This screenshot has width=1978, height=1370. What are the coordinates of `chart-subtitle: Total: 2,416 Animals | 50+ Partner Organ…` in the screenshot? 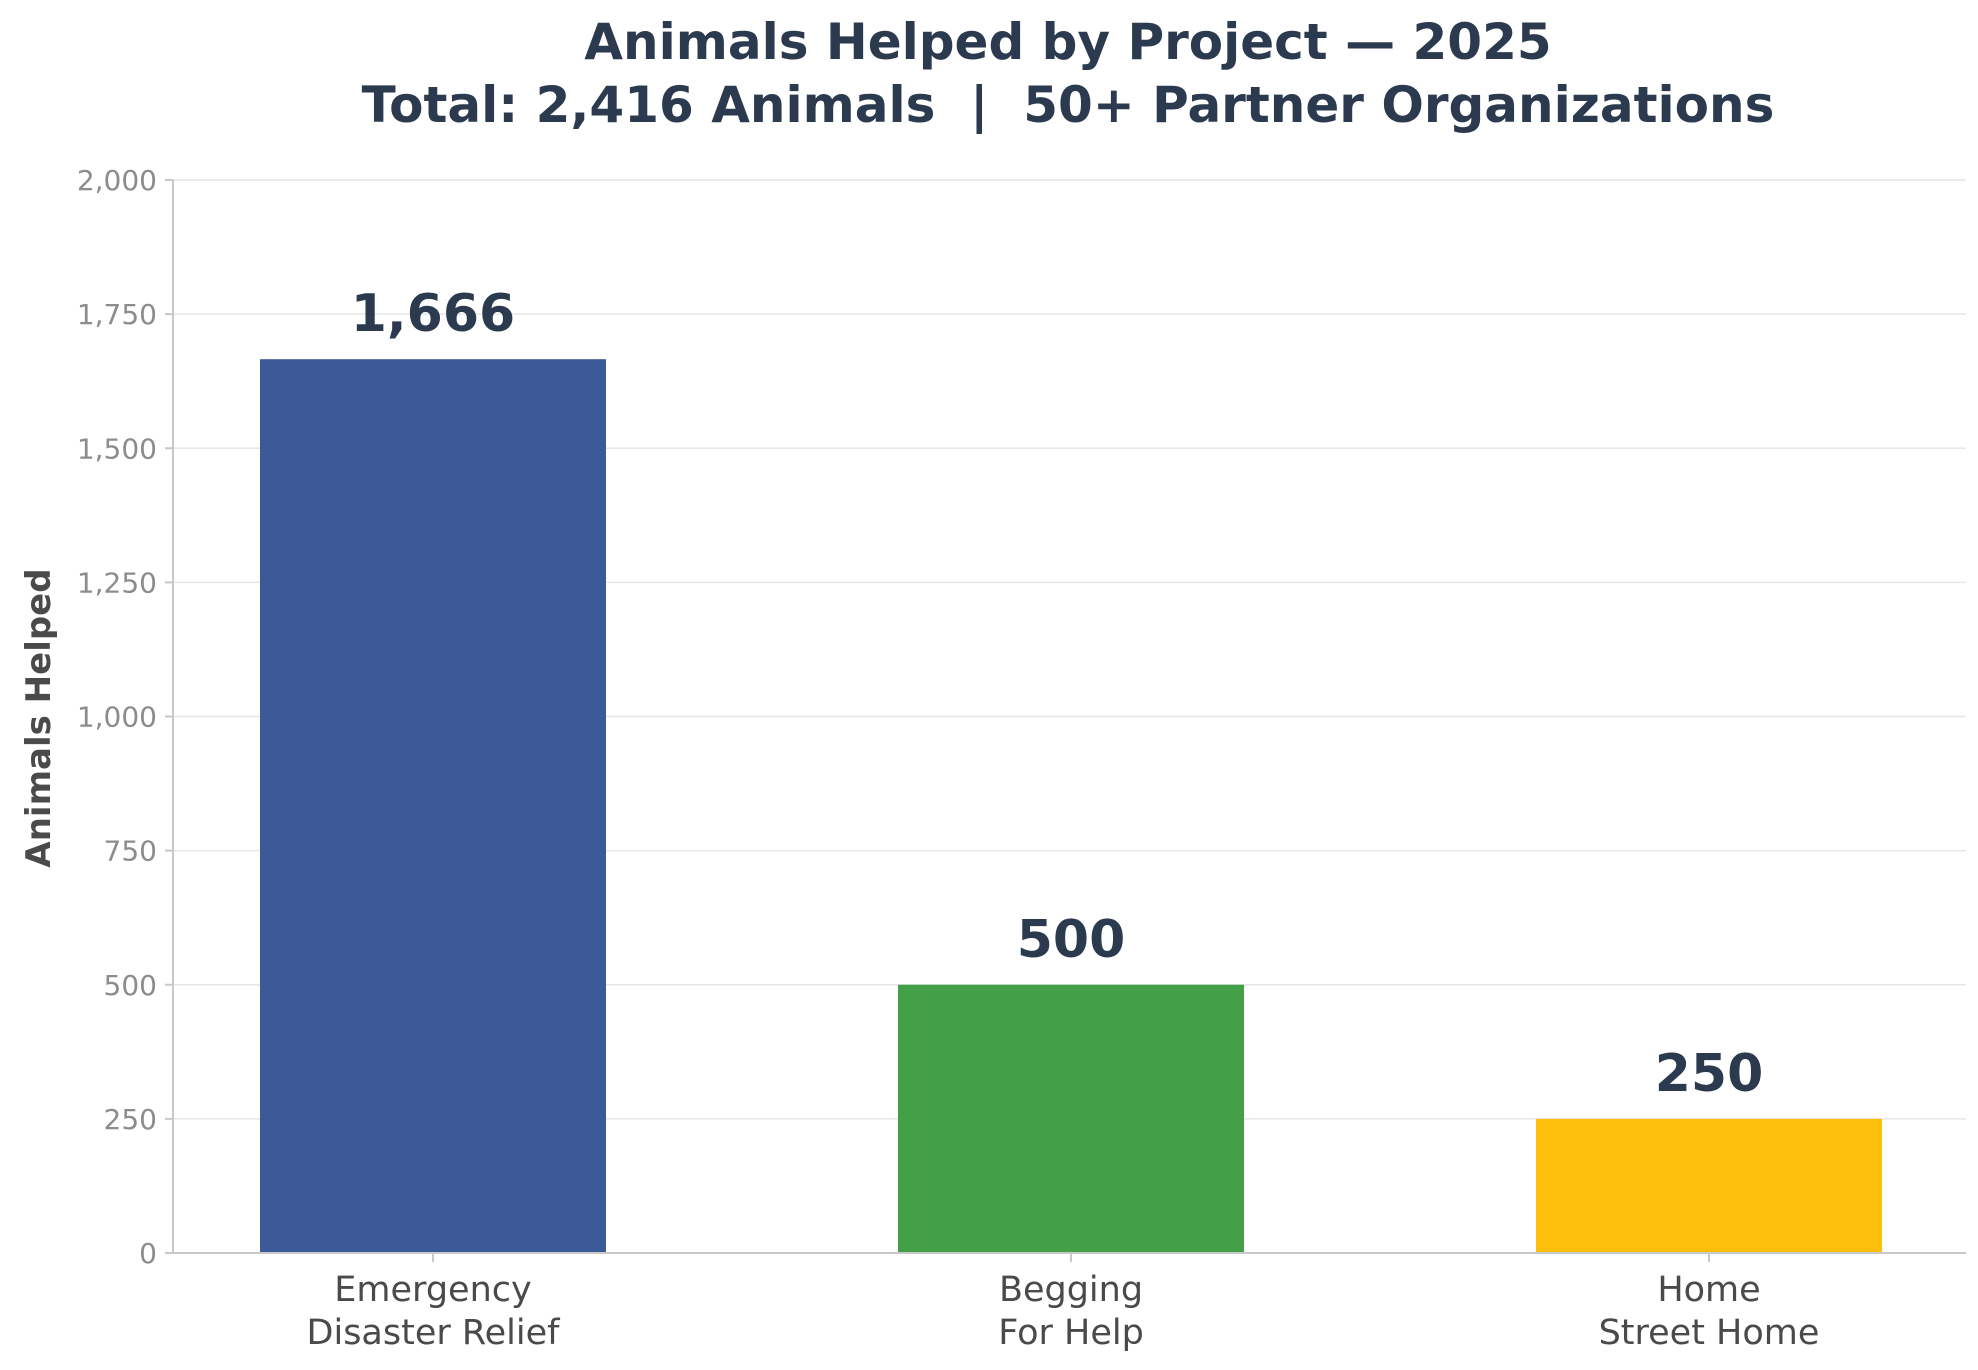 It's located at (1068, 105).